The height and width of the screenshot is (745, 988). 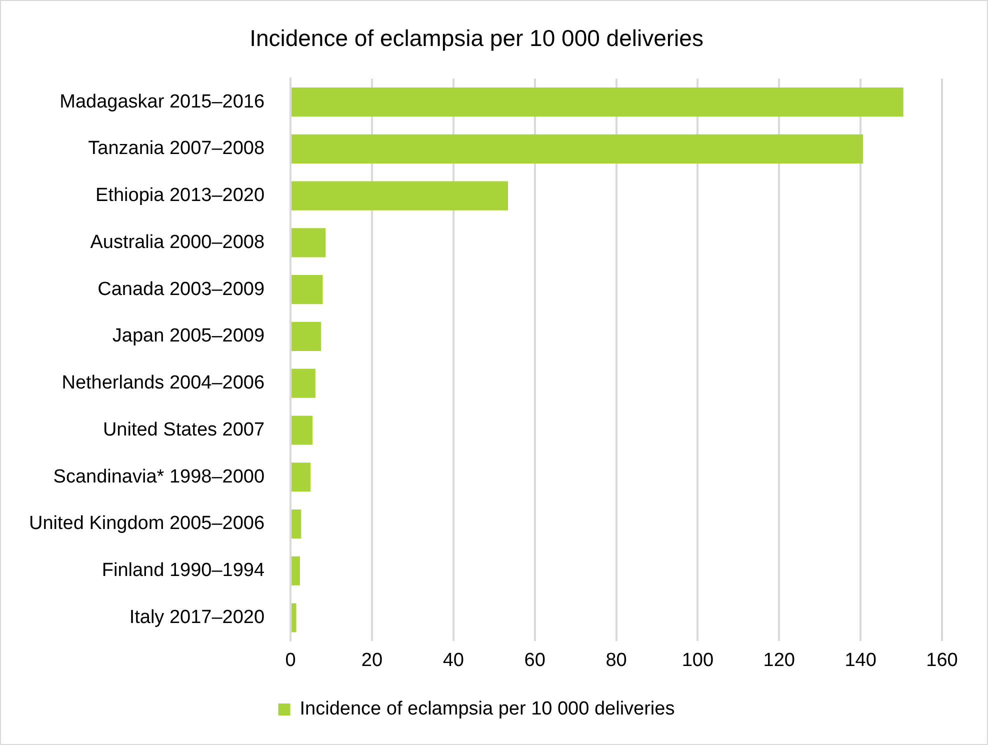 I want to click on y-tick-label: Finland 1990–1994, so click(x=183, y=571).